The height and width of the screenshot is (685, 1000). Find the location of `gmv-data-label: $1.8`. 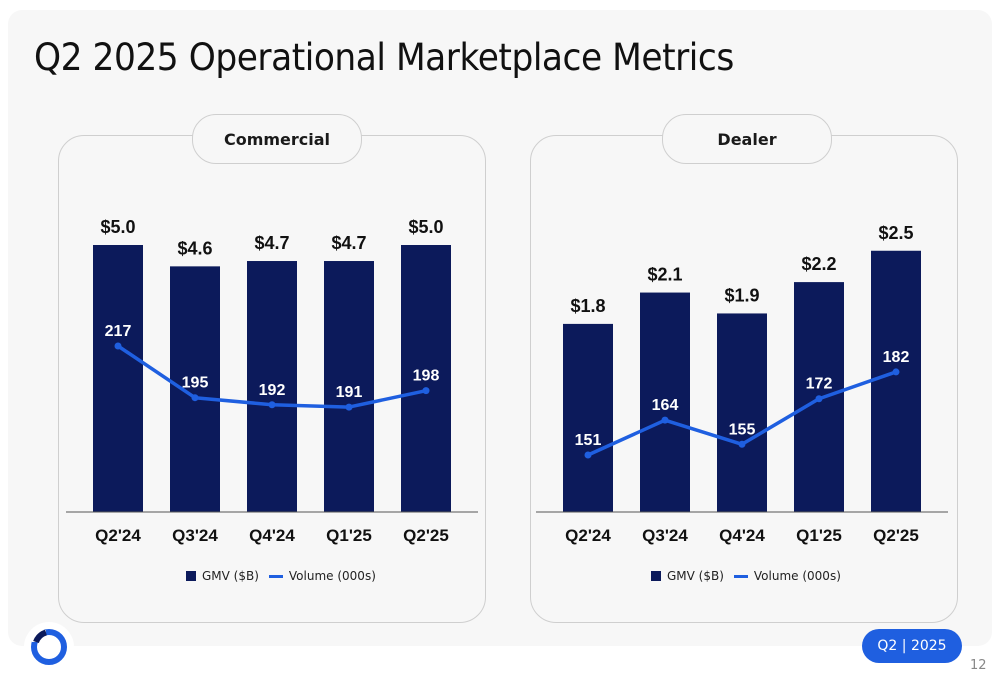

gmv-data-label: $1.8 is located at coordinates (587, 306).